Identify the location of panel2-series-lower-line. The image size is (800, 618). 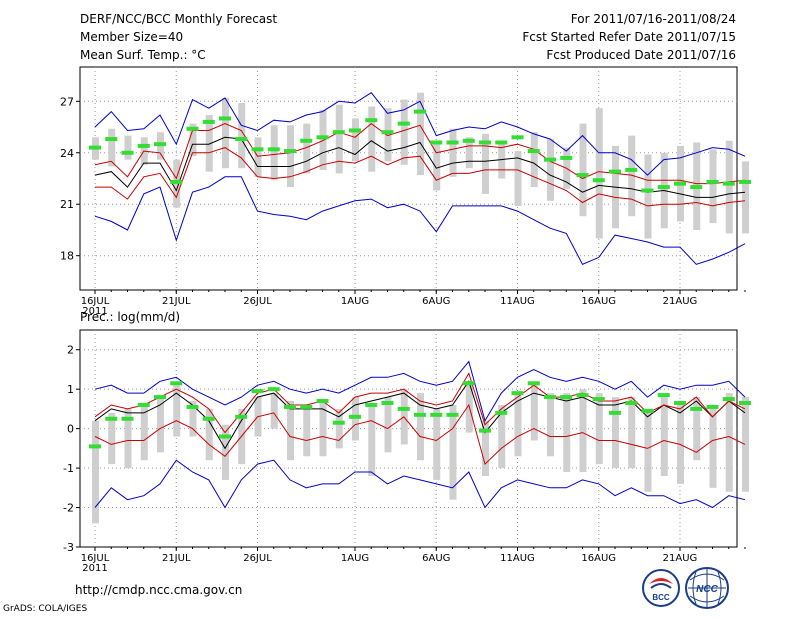
(420, 434).